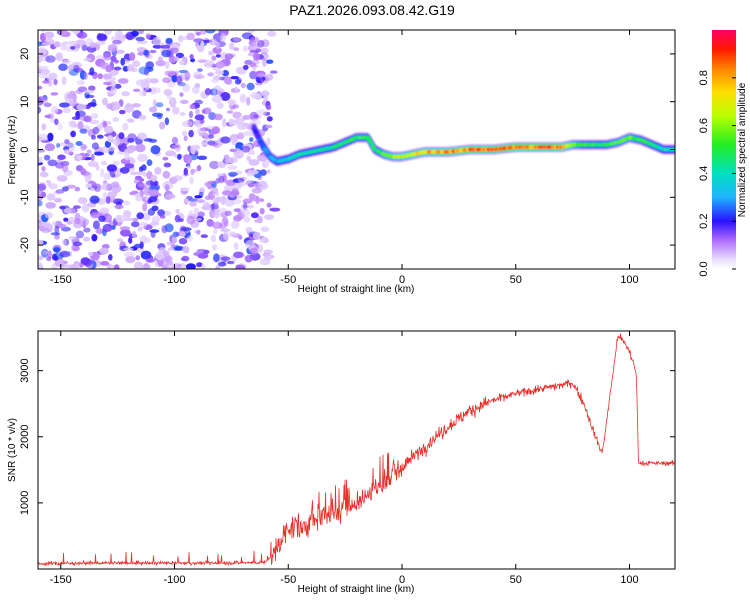 This screenshot has height=600, width=750. Describe the element at coordinates (288, 280) in the screenshot. I see `spectrogram-x-tick-label: -50` at that location.